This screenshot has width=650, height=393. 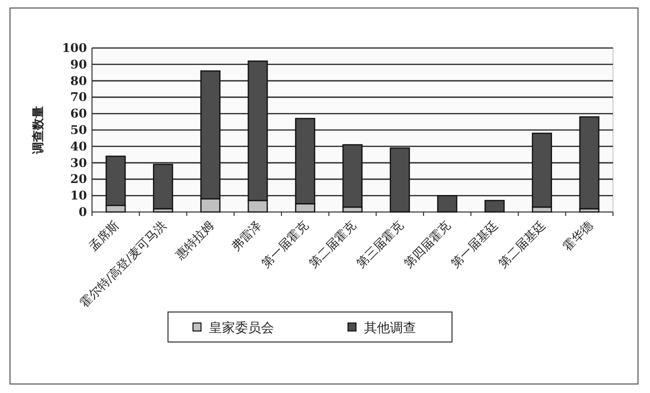 I want to click on y-tick-label: 80, so click(x=78, y=81).